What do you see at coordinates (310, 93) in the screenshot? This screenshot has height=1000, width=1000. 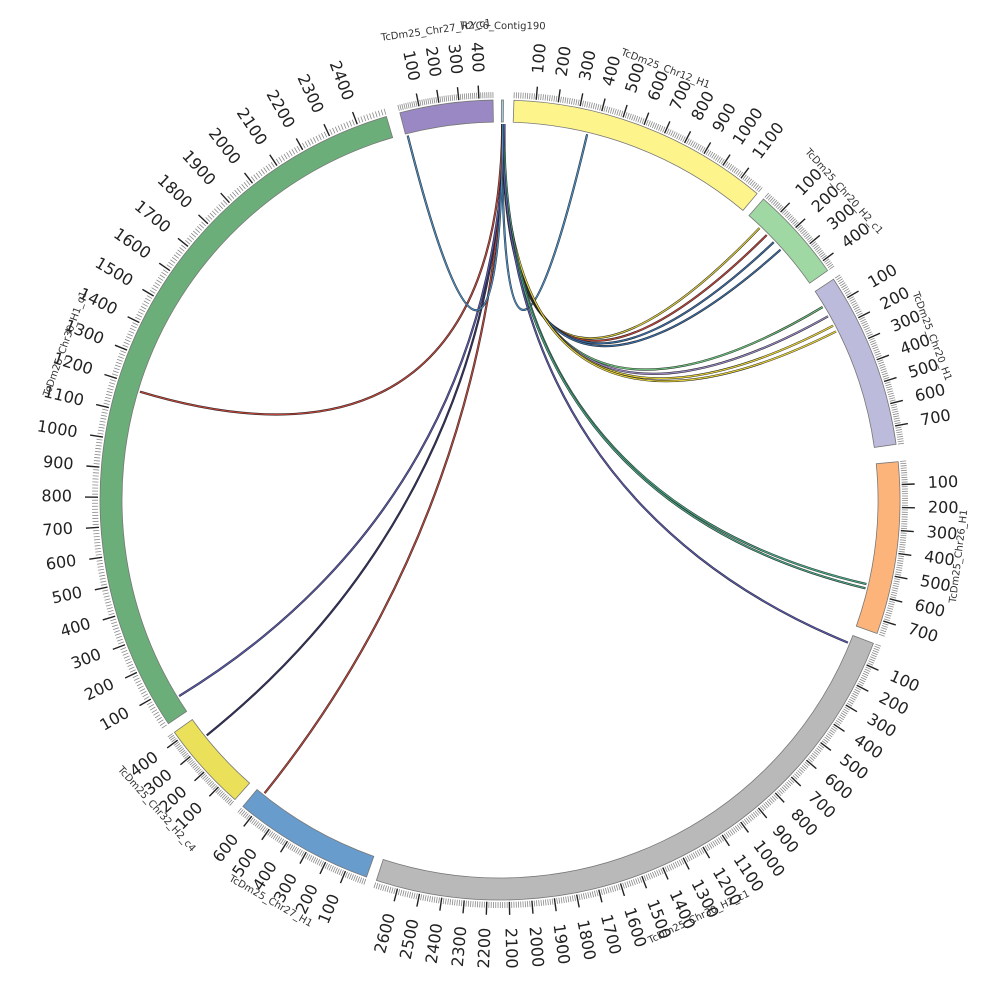 I see `tick-label: 2300` at bounding box center [310, 93].